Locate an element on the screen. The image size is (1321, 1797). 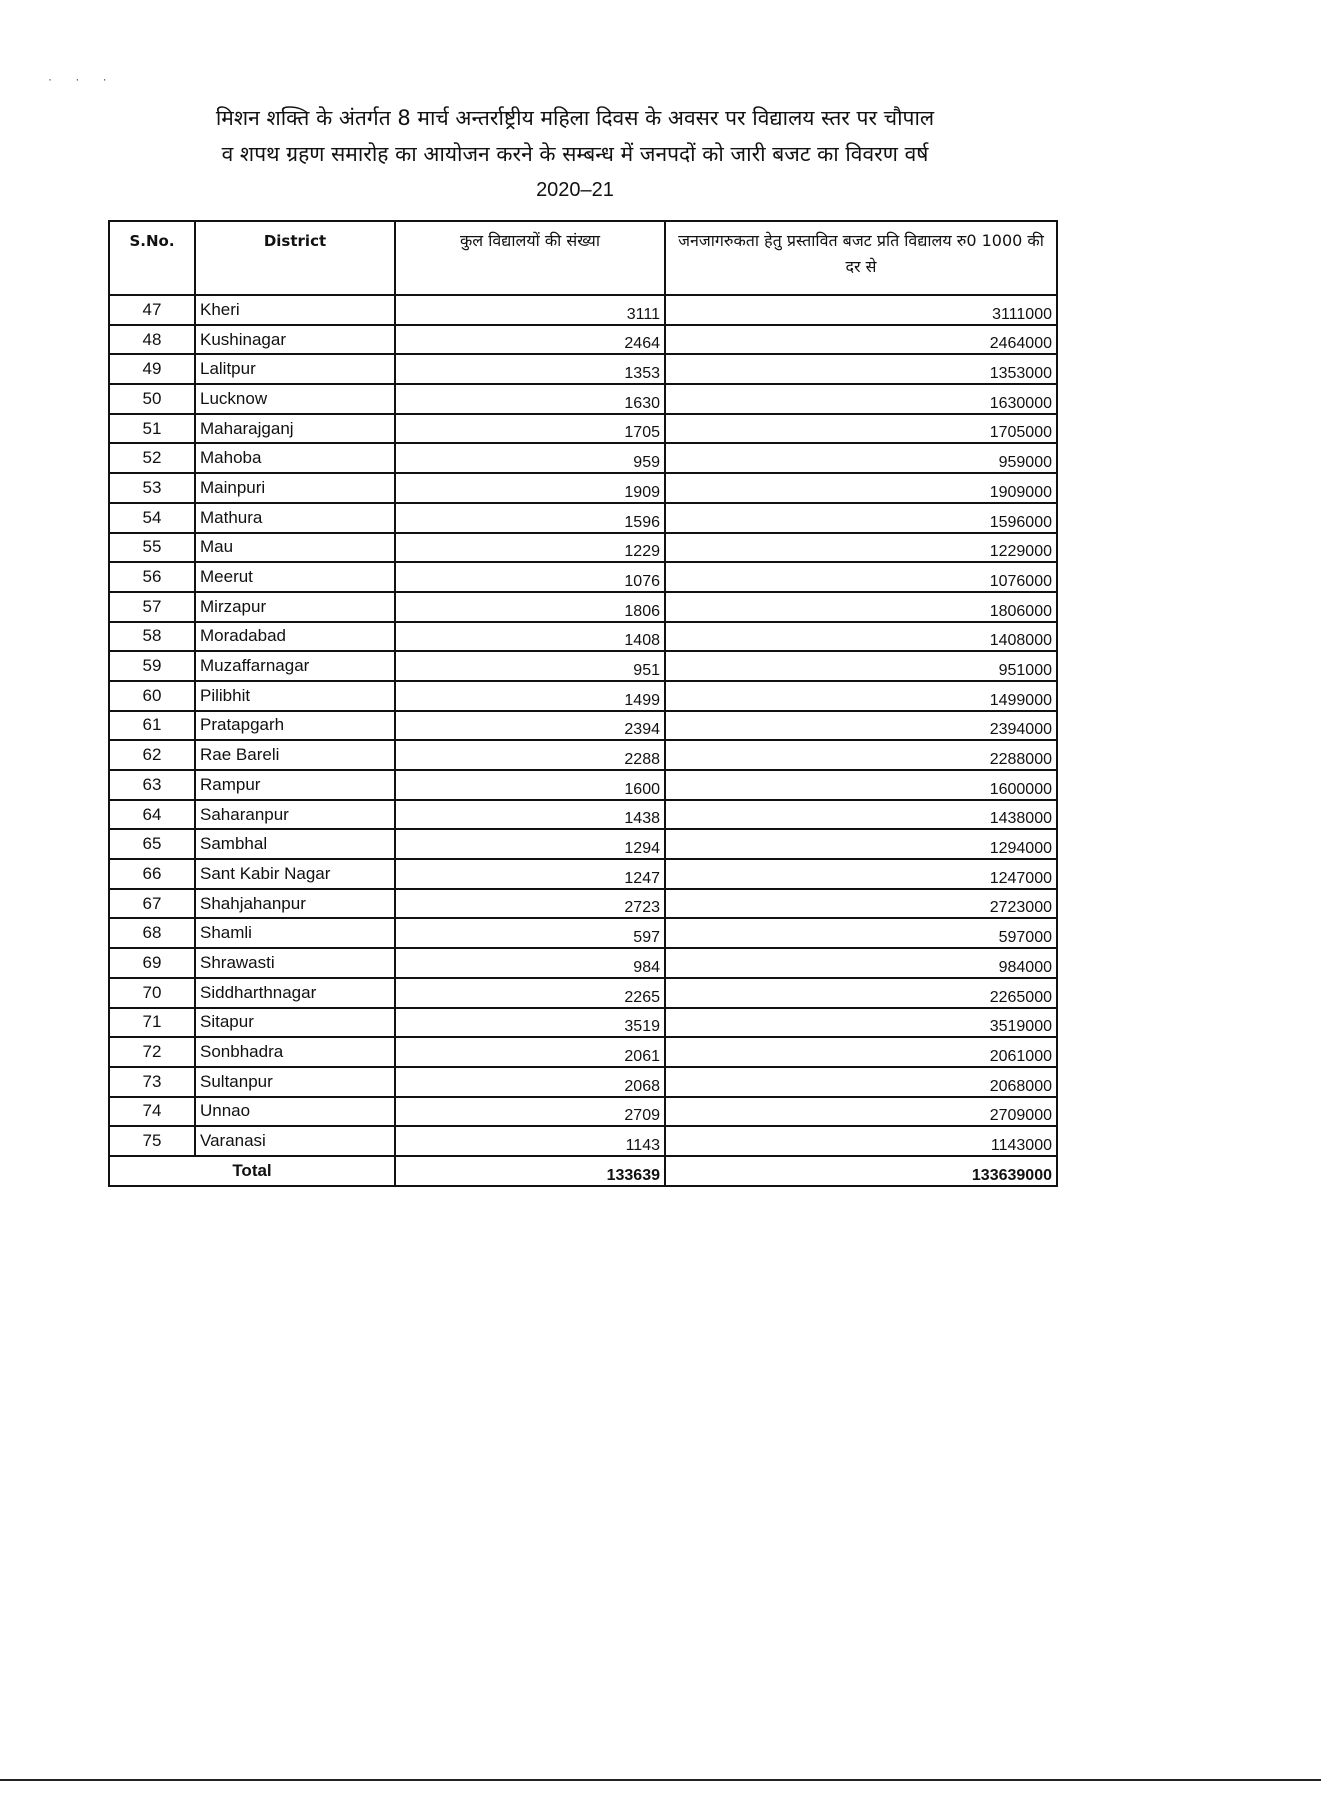
cell-total-schools: 2723 is located at coordinates (530, 903).